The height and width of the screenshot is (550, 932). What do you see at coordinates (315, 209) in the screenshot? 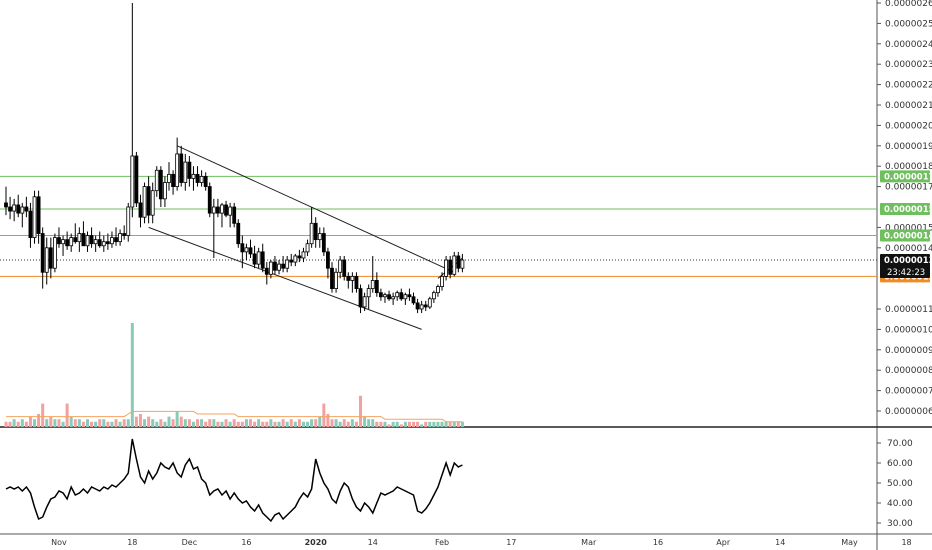
I see `channel-upper-line` at bounding box center [315, 209].